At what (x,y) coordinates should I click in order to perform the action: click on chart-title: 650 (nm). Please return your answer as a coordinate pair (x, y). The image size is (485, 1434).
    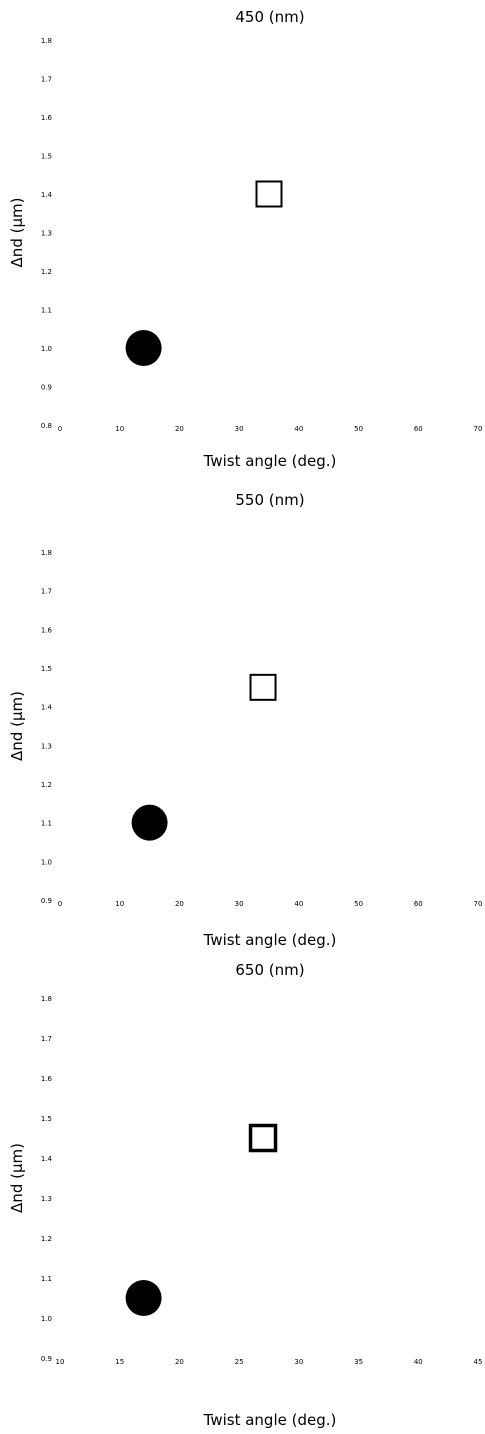
    Looking at the image, I should click on (269, 970).